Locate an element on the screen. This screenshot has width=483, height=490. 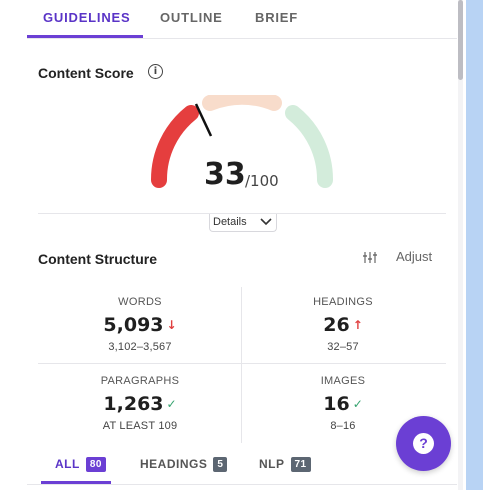
help-button: ? is located at coordinates (423, 443).